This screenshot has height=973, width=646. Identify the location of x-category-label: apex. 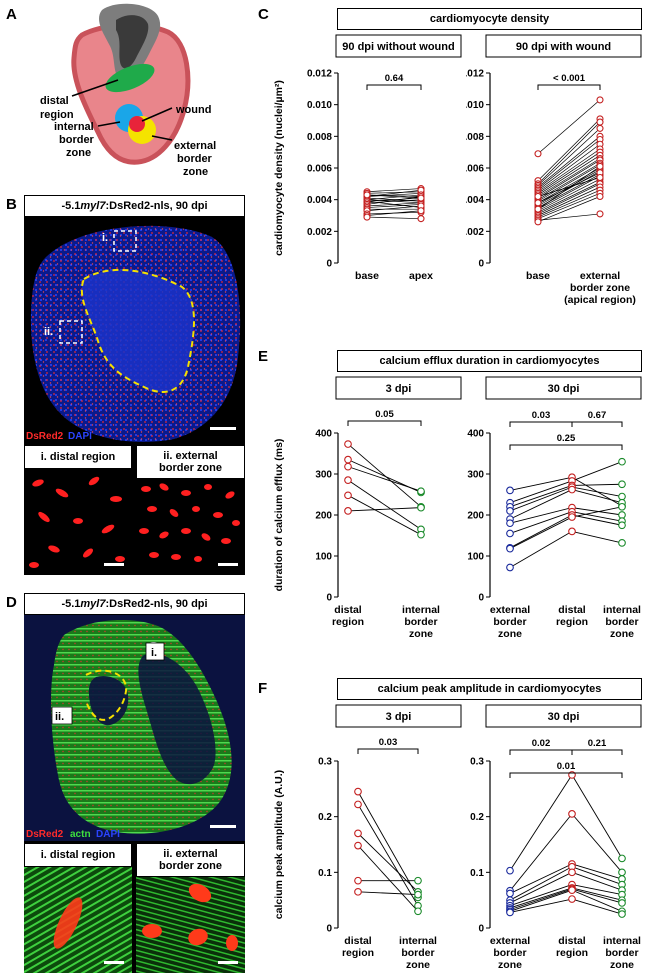
(421, 276).